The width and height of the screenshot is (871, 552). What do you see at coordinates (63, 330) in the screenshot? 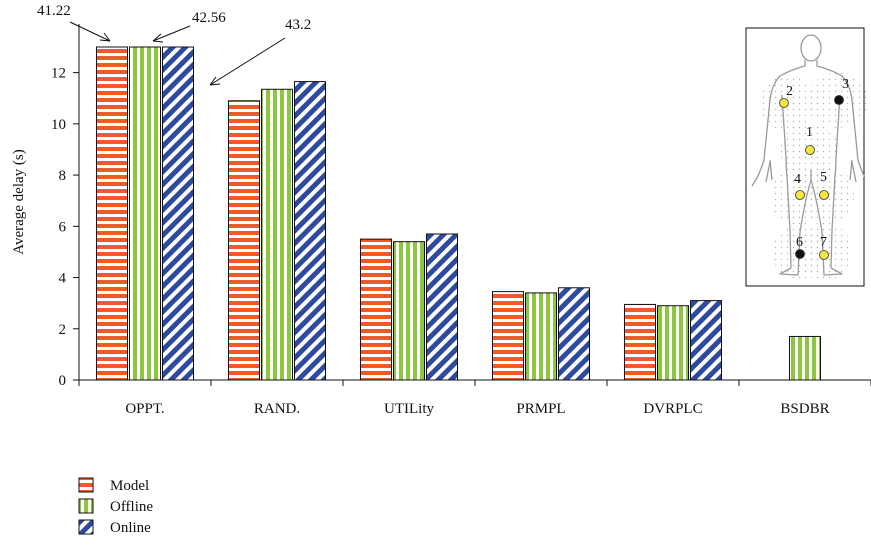
I see `y-tick-label: 2` at bounding box center [63, 330].